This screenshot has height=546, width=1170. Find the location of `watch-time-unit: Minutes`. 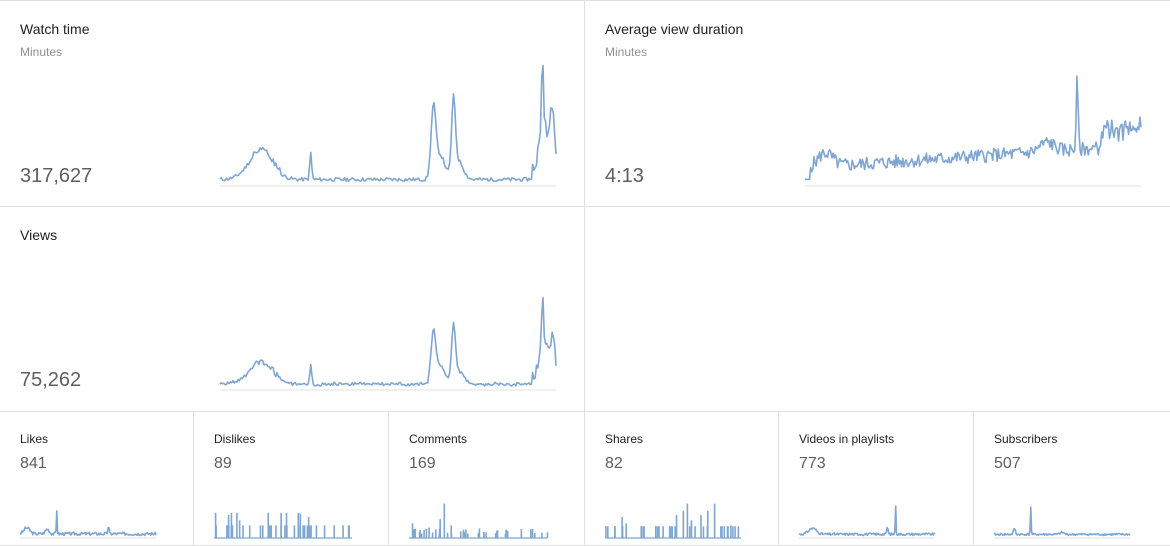

watch-time-unit: Minutes is located at coordinates (41, 52).